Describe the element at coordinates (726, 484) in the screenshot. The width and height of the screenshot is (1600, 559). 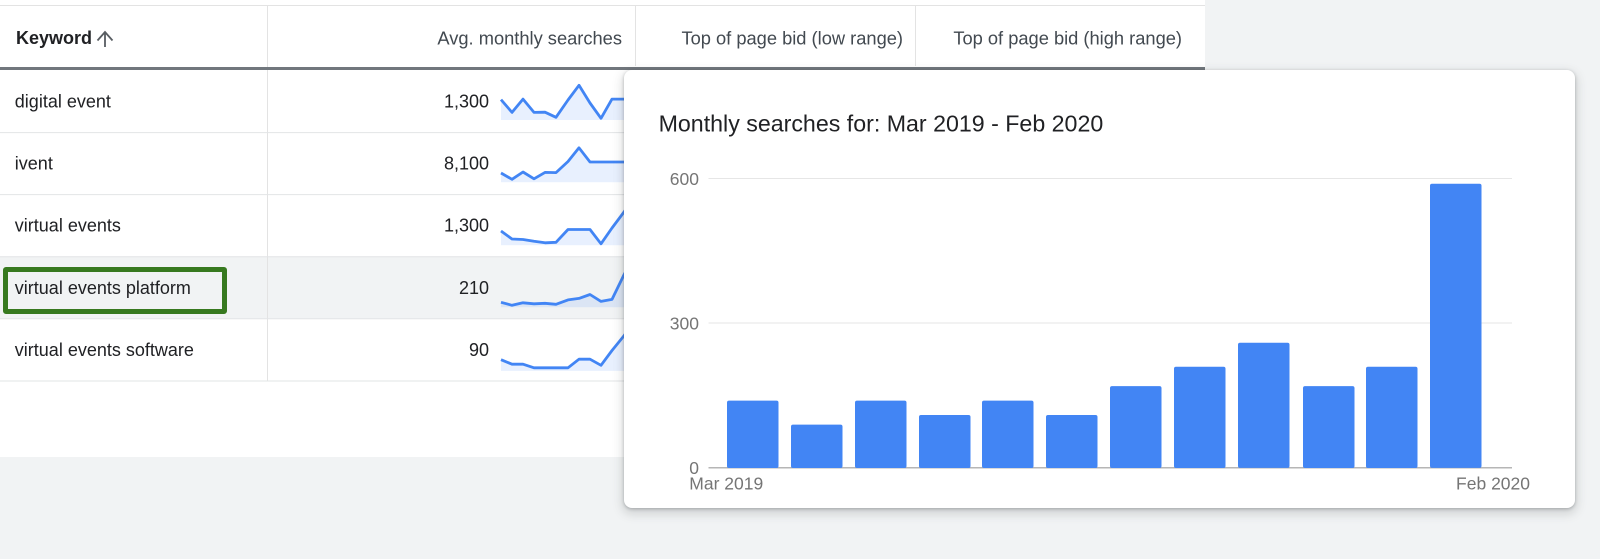
I see `svg-text: Mar 2019` at that location.